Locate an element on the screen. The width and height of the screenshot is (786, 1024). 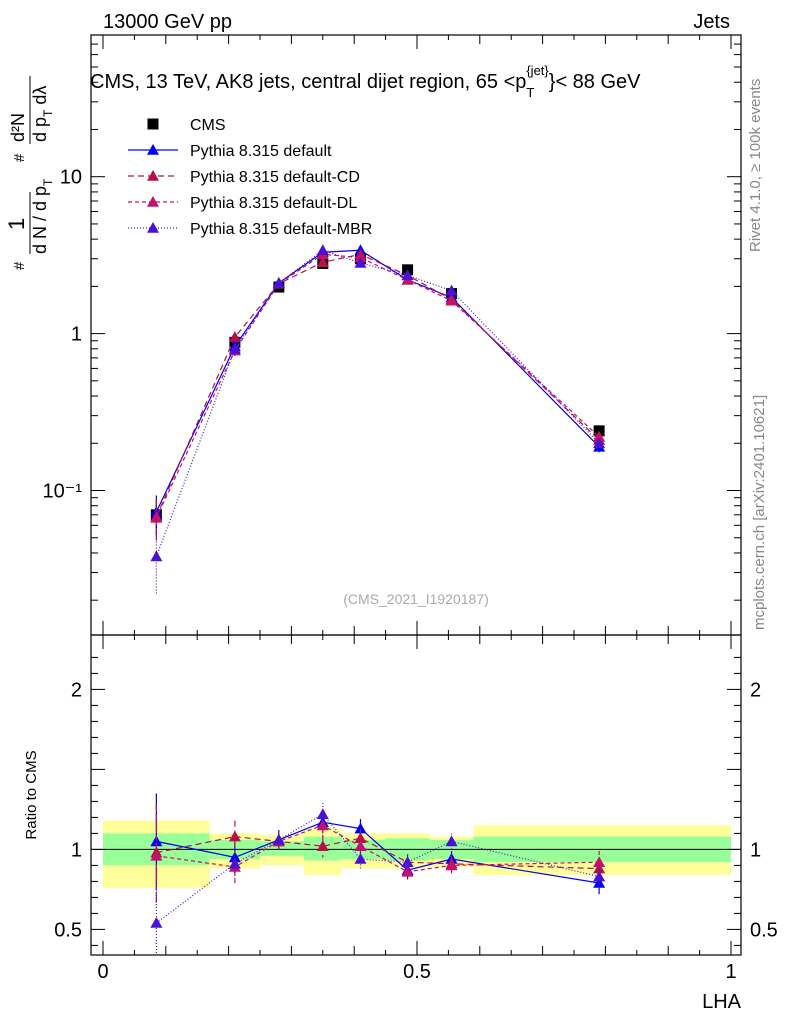
series-line-default is located at coordinates (377, 381).